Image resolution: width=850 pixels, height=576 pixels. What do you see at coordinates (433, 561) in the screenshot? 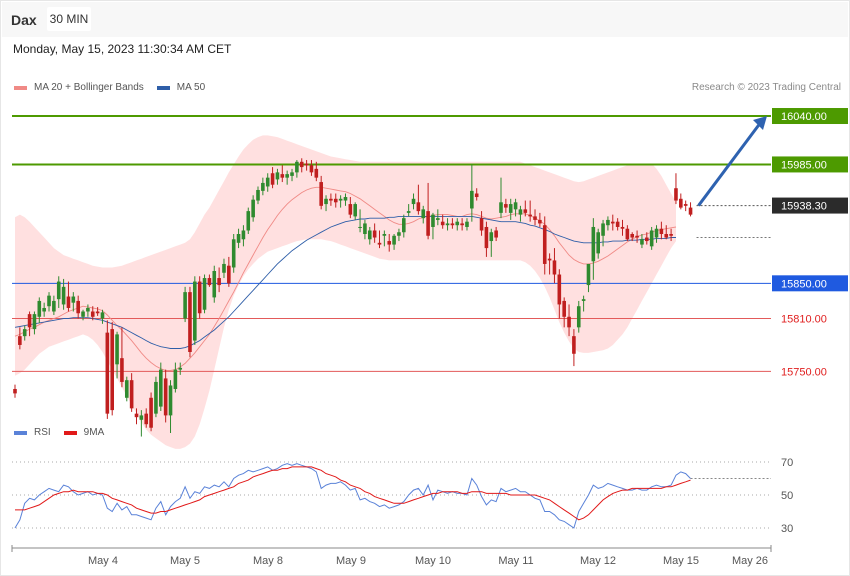
I see `x-axis-label: May 10` at bounding box center [433, 561].